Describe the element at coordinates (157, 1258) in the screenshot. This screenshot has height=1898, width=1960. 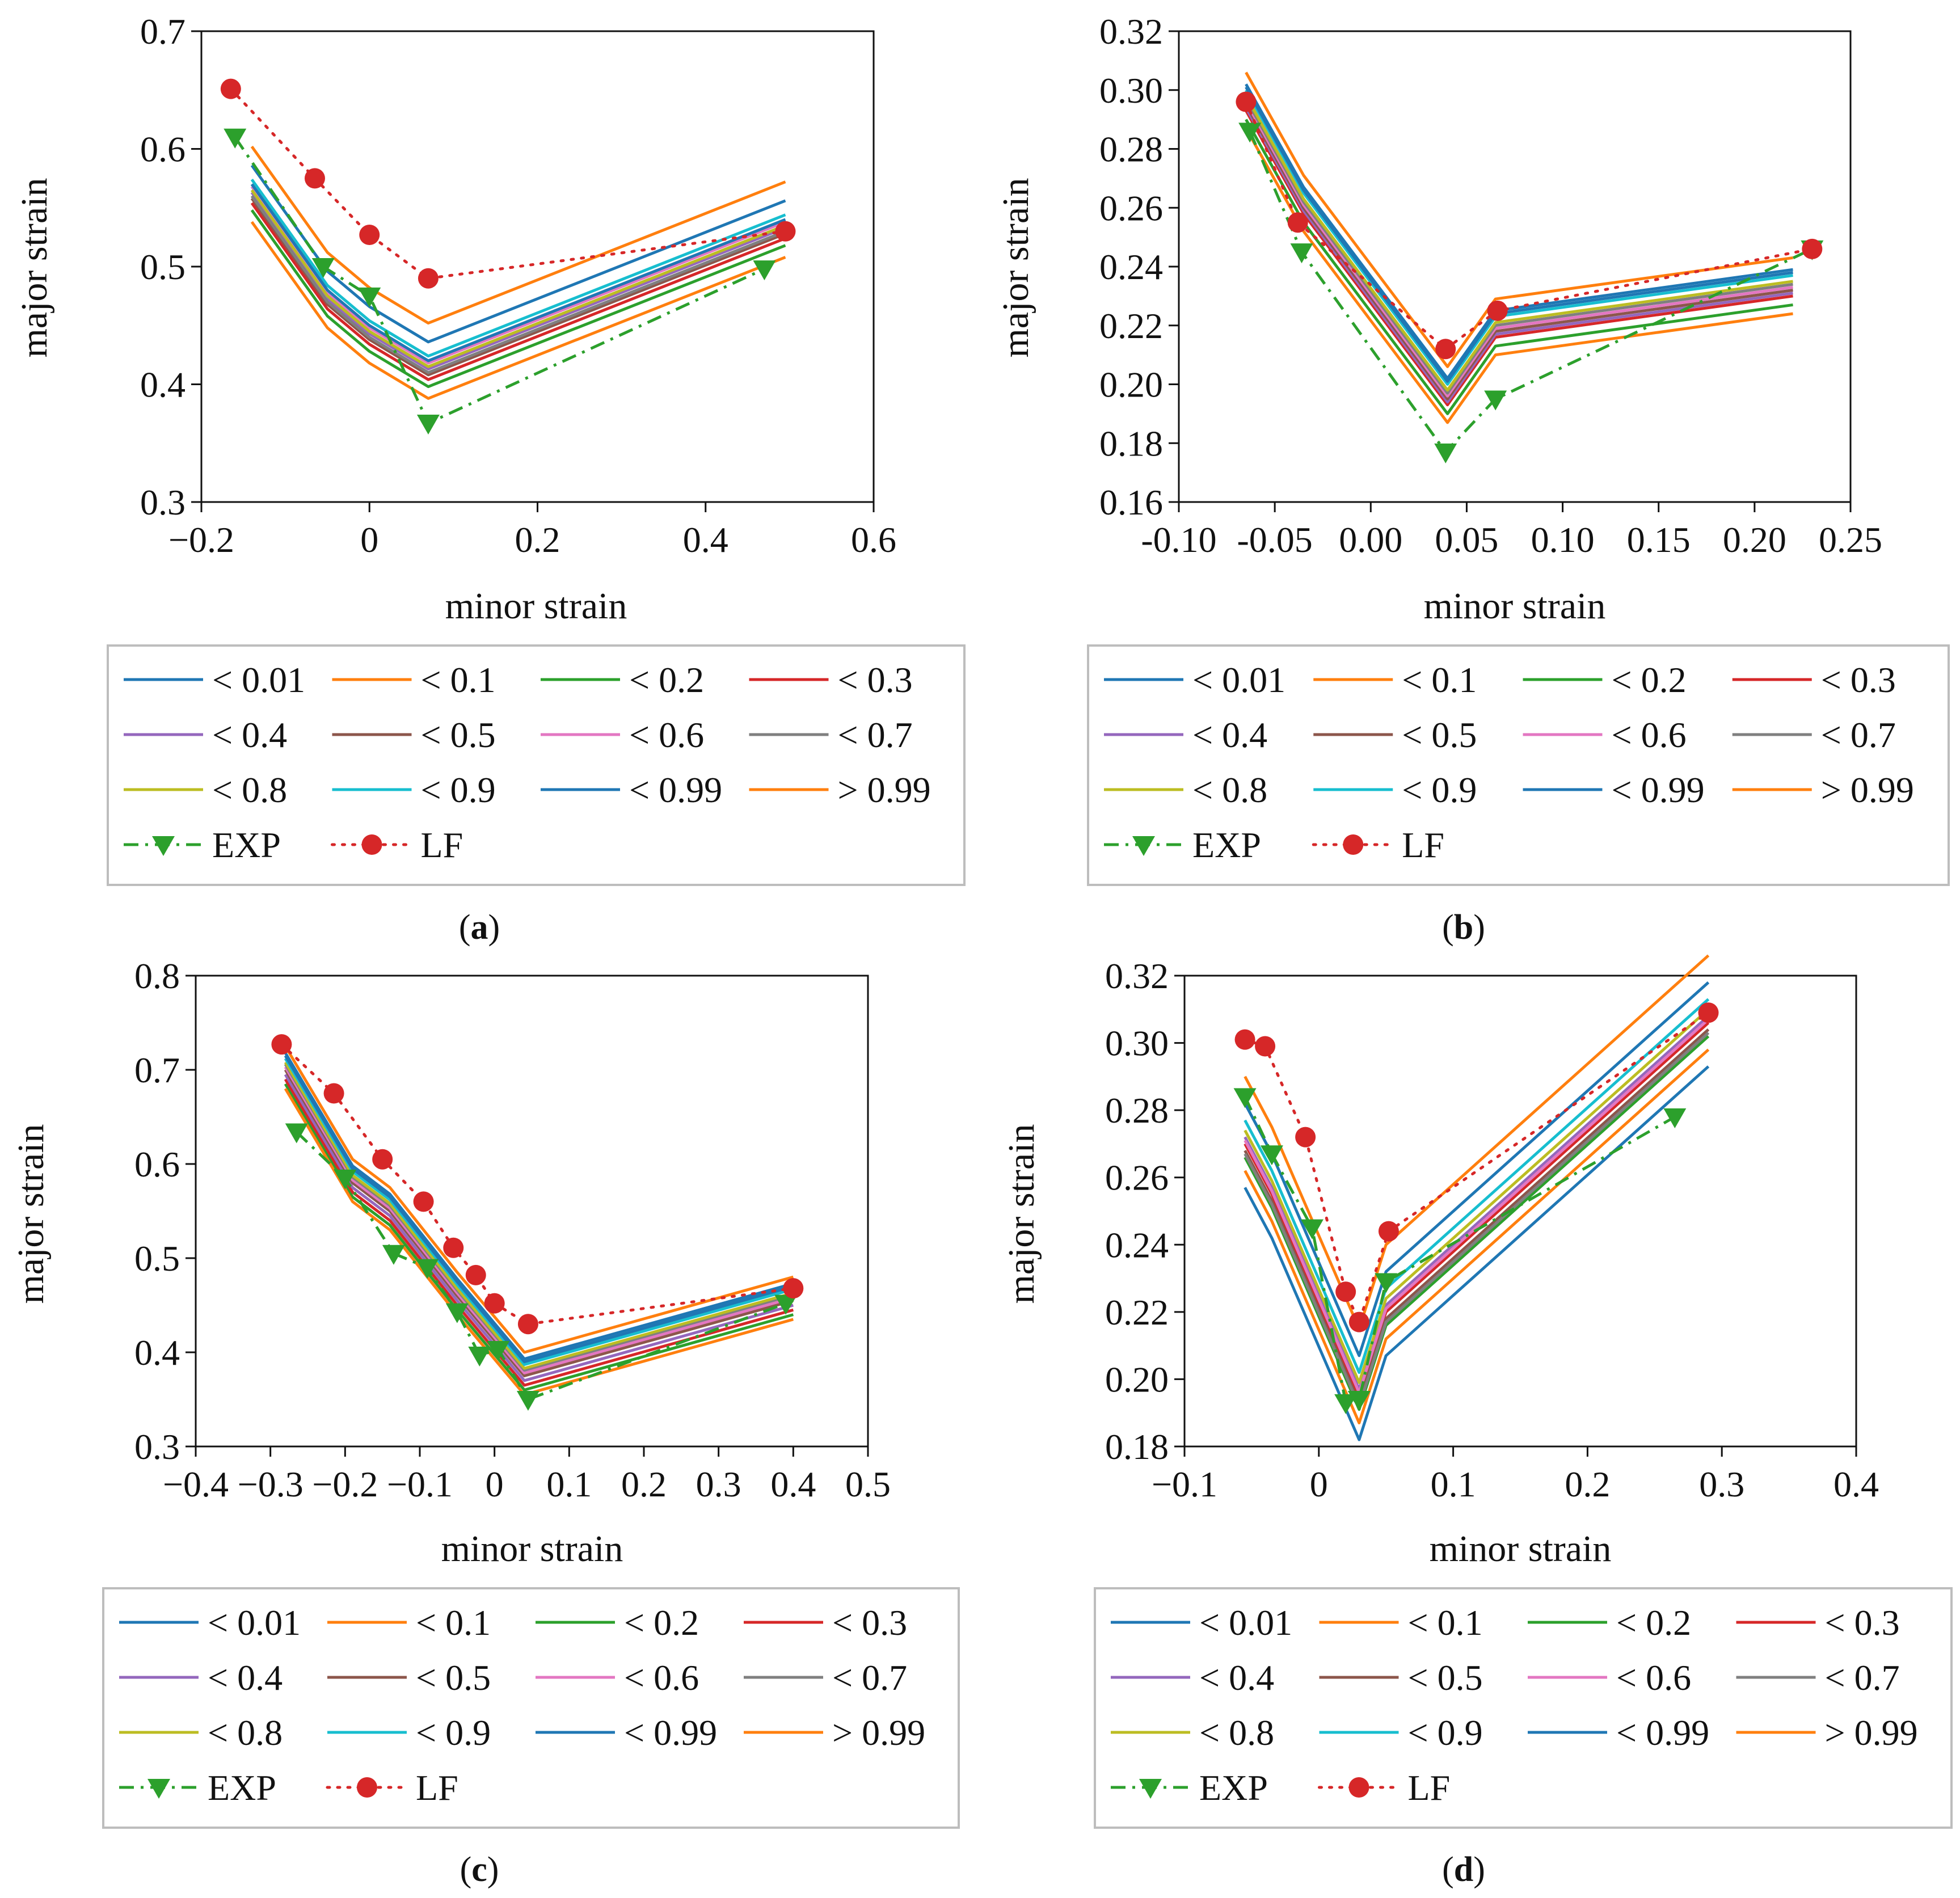
I see `y-tick-label: 0.5` at that location.